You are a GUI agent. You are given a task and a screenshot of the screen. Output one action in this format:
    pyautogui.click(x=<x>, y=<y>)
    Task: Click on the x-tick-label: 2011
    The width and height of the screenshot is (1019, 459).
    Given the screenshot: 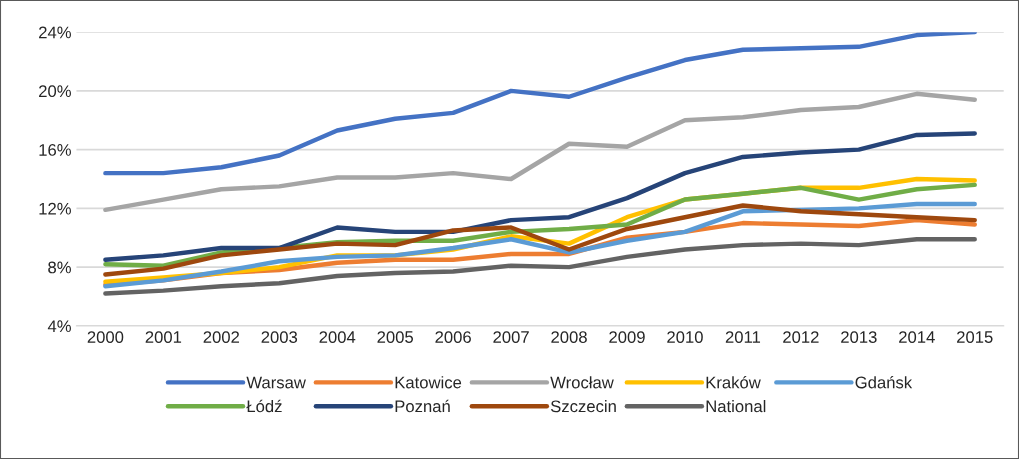 What is the action you would take?
    pyautogui.click(x=743, y=337)
    